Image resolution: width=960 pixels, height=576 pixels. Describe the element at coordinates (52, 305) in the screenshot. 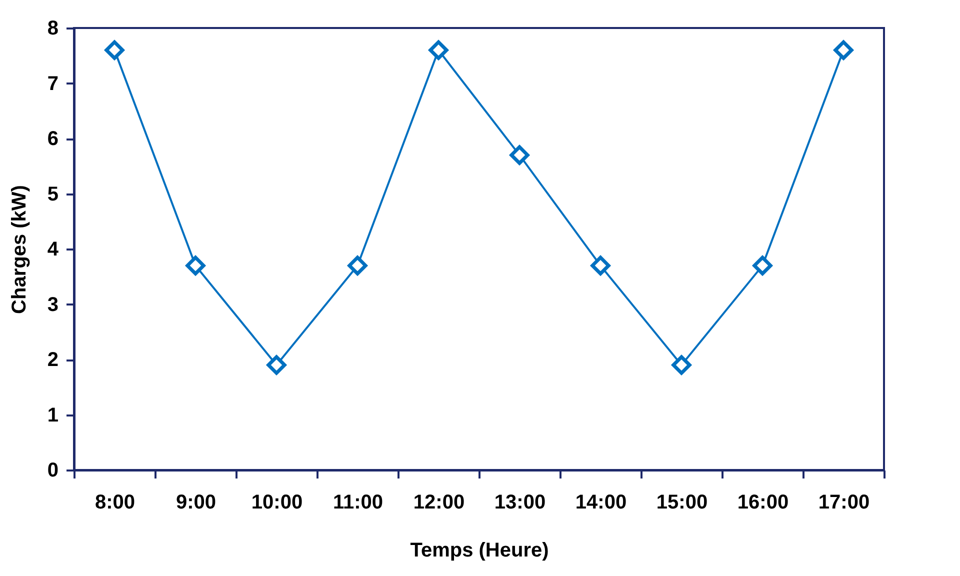

I see `y-tick-label: 3` at that location.